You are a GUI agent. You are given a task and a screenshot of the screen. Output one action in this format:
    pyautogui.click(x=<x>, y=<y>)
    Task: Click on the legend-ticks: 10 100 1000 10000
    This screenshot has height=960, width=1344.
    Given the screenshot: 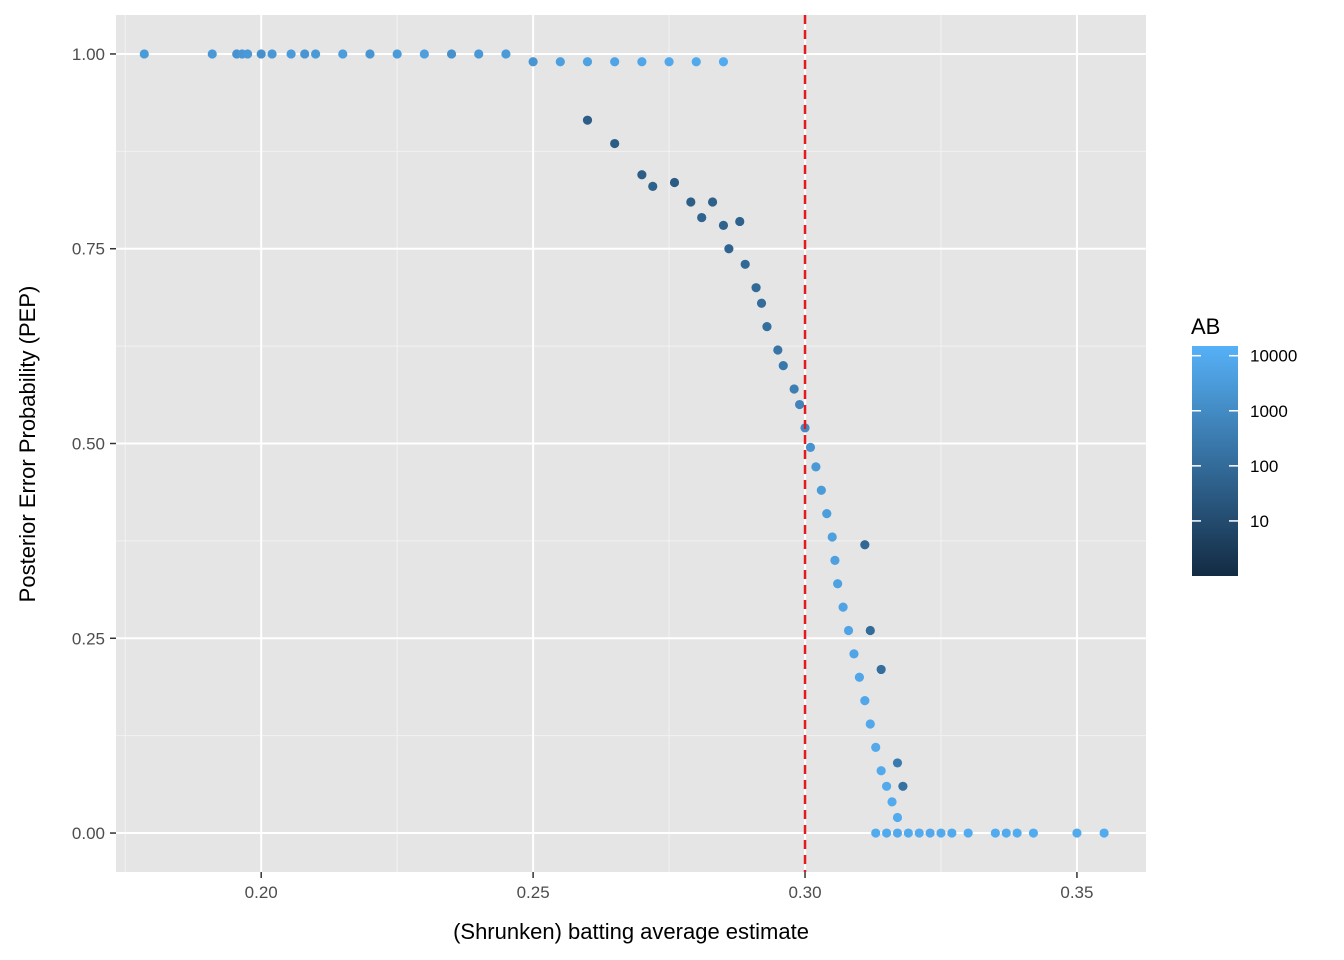 What is the action you would take?
    pyautogui.click(x=1244, y=439)
    